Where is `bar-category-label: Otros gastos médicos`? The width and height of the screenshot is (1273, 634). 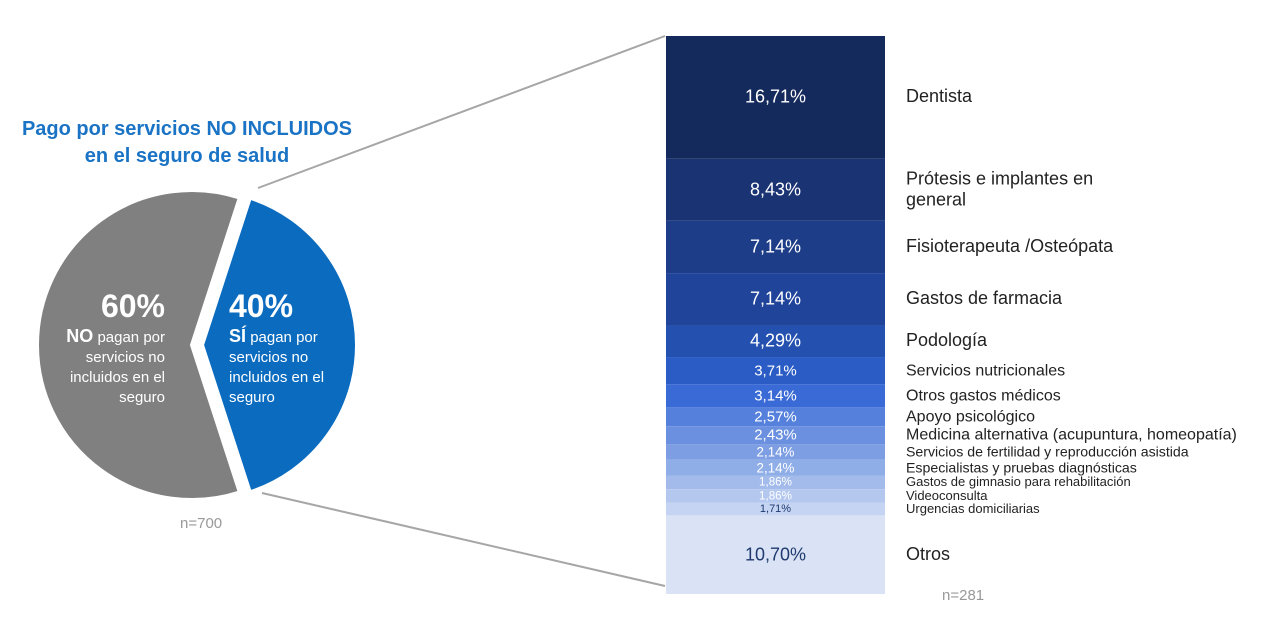
bar-category-label: Otros gastos médicos is located at coordinates (983, 396).